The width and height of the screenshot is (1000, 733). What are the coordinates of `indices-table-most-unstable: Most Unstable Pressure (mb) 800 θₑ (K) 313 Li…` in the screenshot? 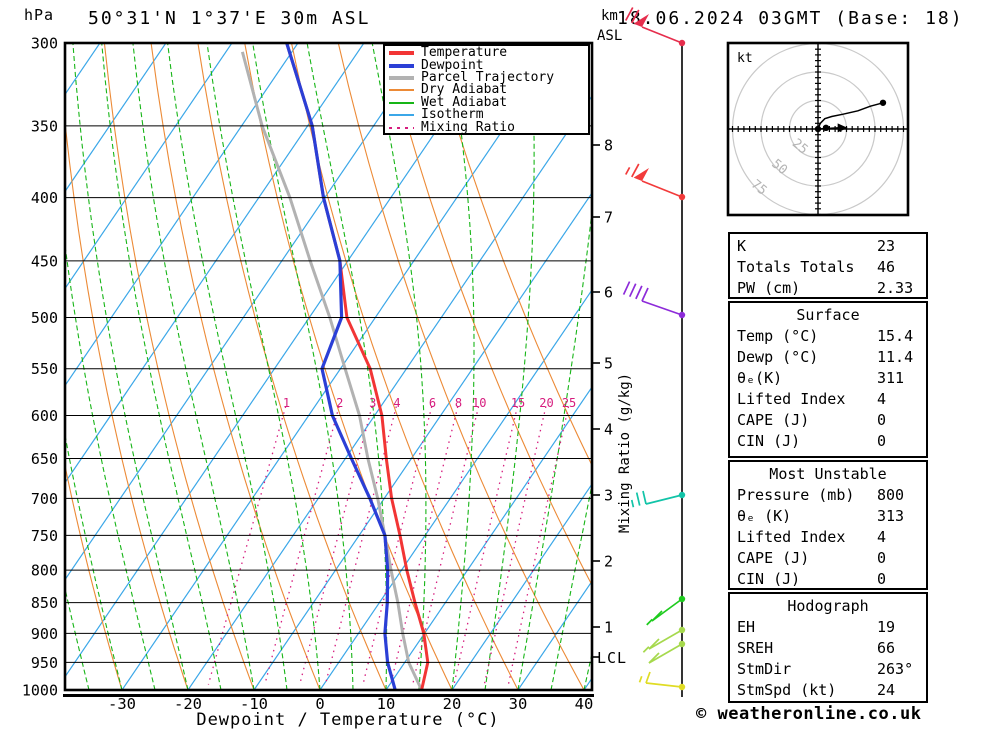 It's located at (828, 525).